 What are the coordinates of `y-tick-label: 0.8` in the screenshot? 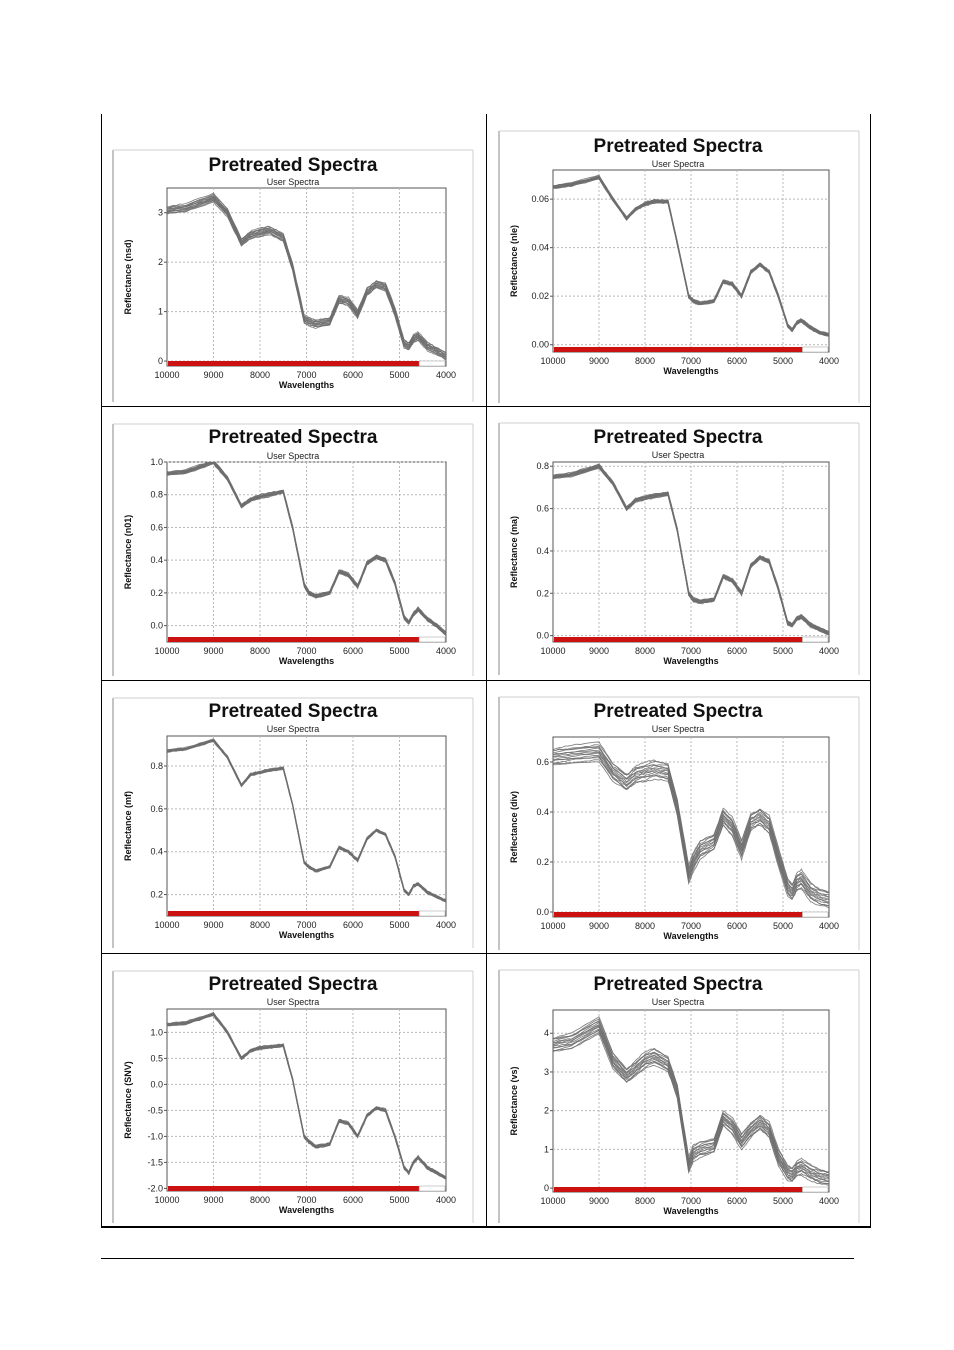 It's located at (156, 766).